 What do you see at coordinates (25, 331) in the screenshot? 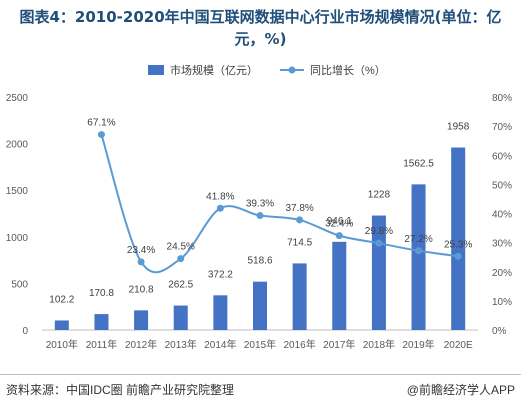
I see `y-left-tick-label: 0` at bounding box center [25, 331].